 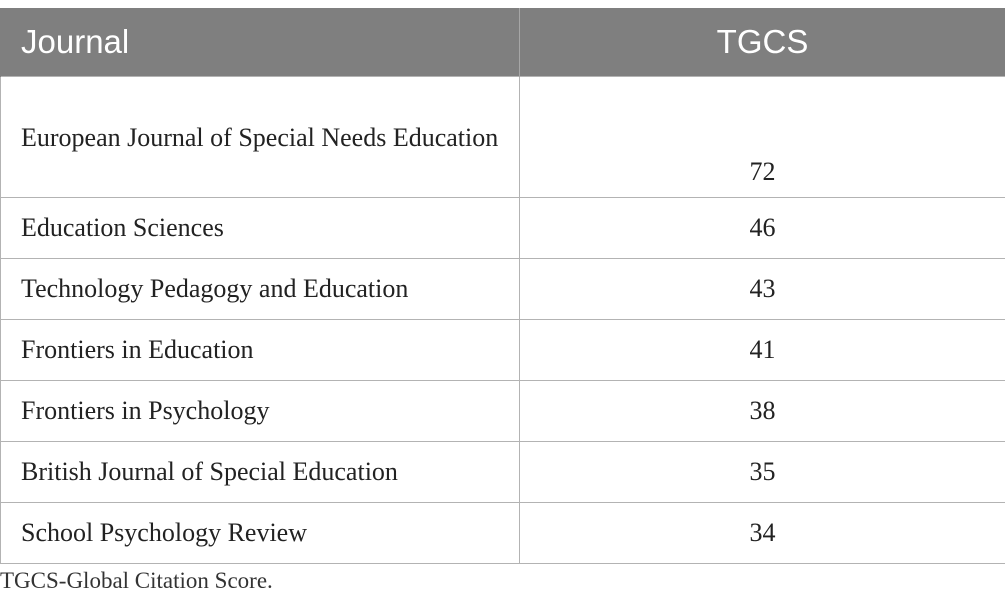 I want to click on tgcs-cell: 35, so click(x=762, y=472).